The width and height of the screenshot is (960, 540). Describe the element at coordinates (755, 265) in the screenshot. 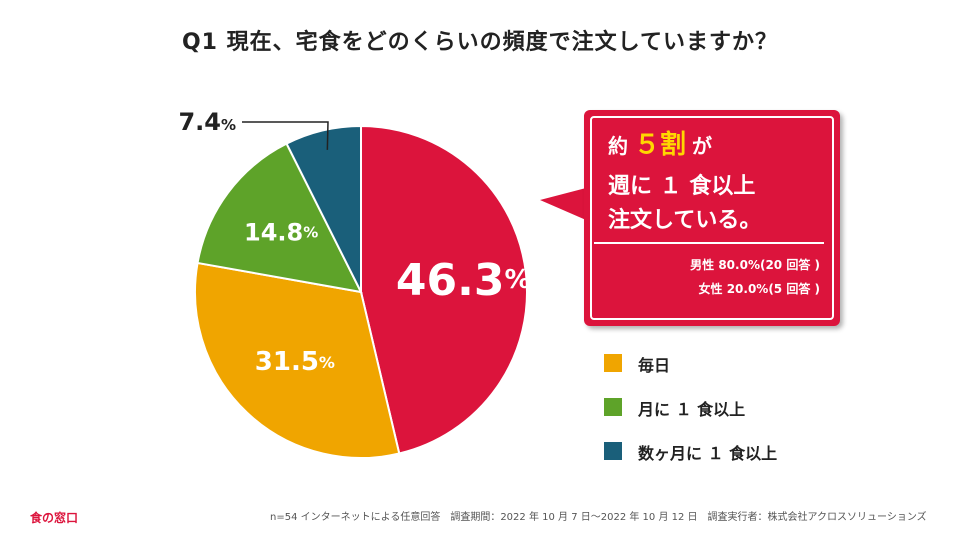

I see `callout-detail-male: 男性 80.0%(20 回答 )` at that location.